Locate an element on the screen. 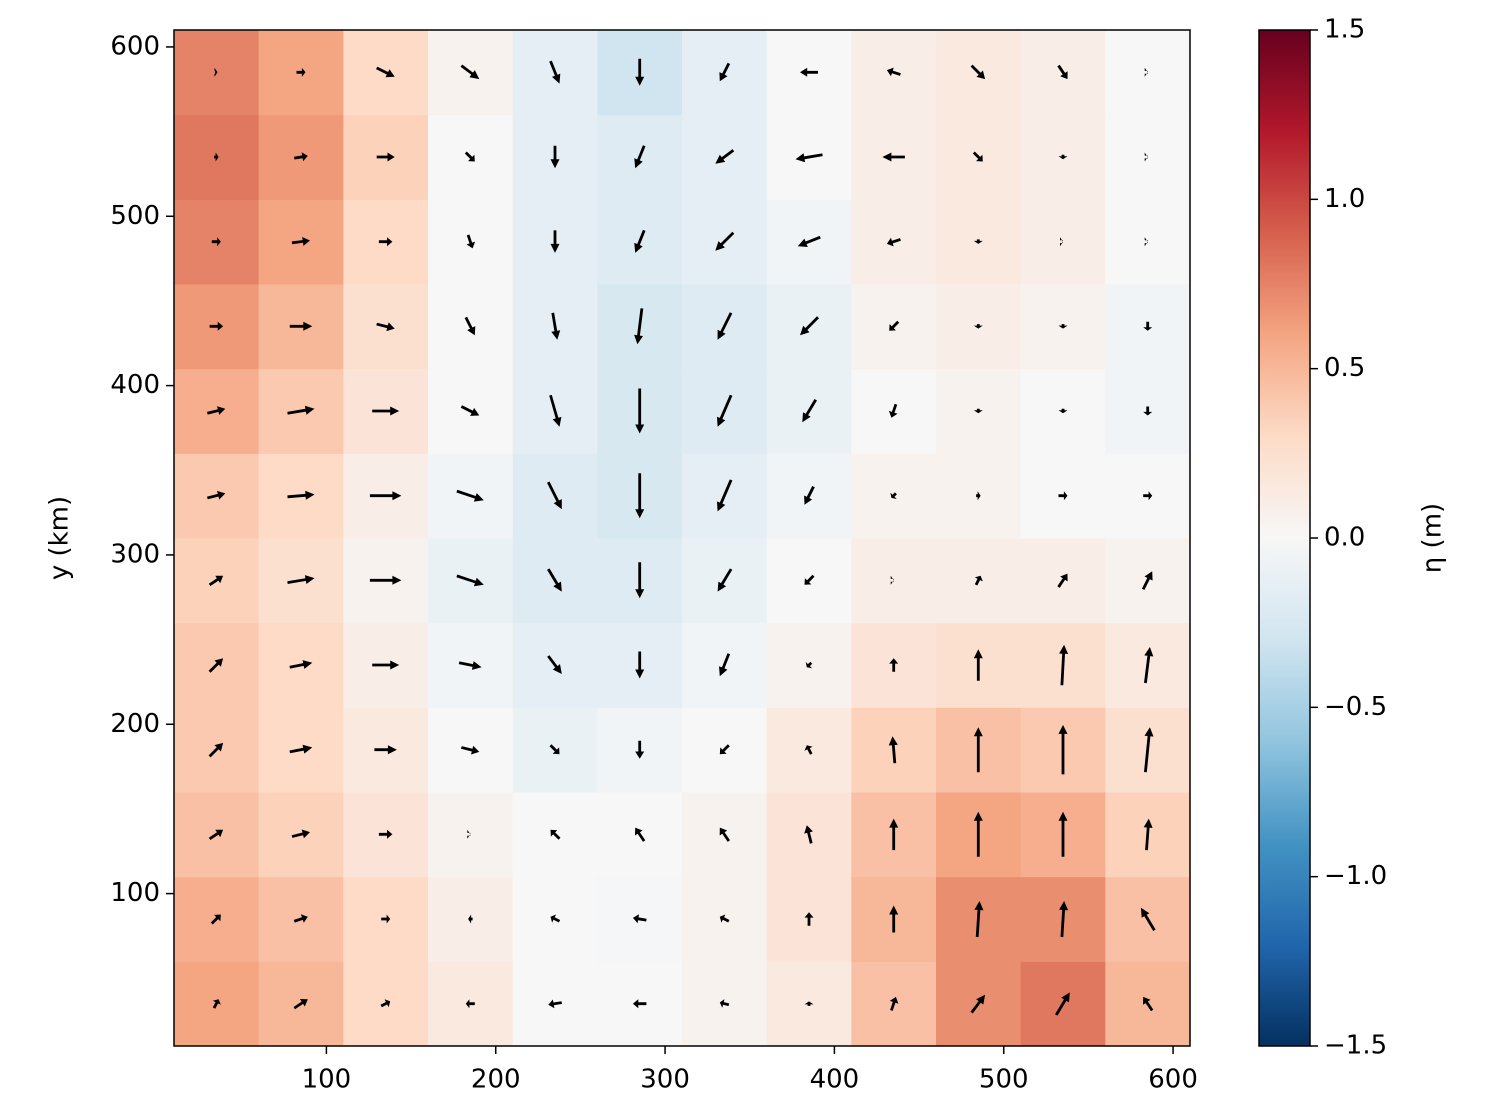 The image size is (1486, 1118). x-tick-label: 200 is located at coordinates (496, 1080).